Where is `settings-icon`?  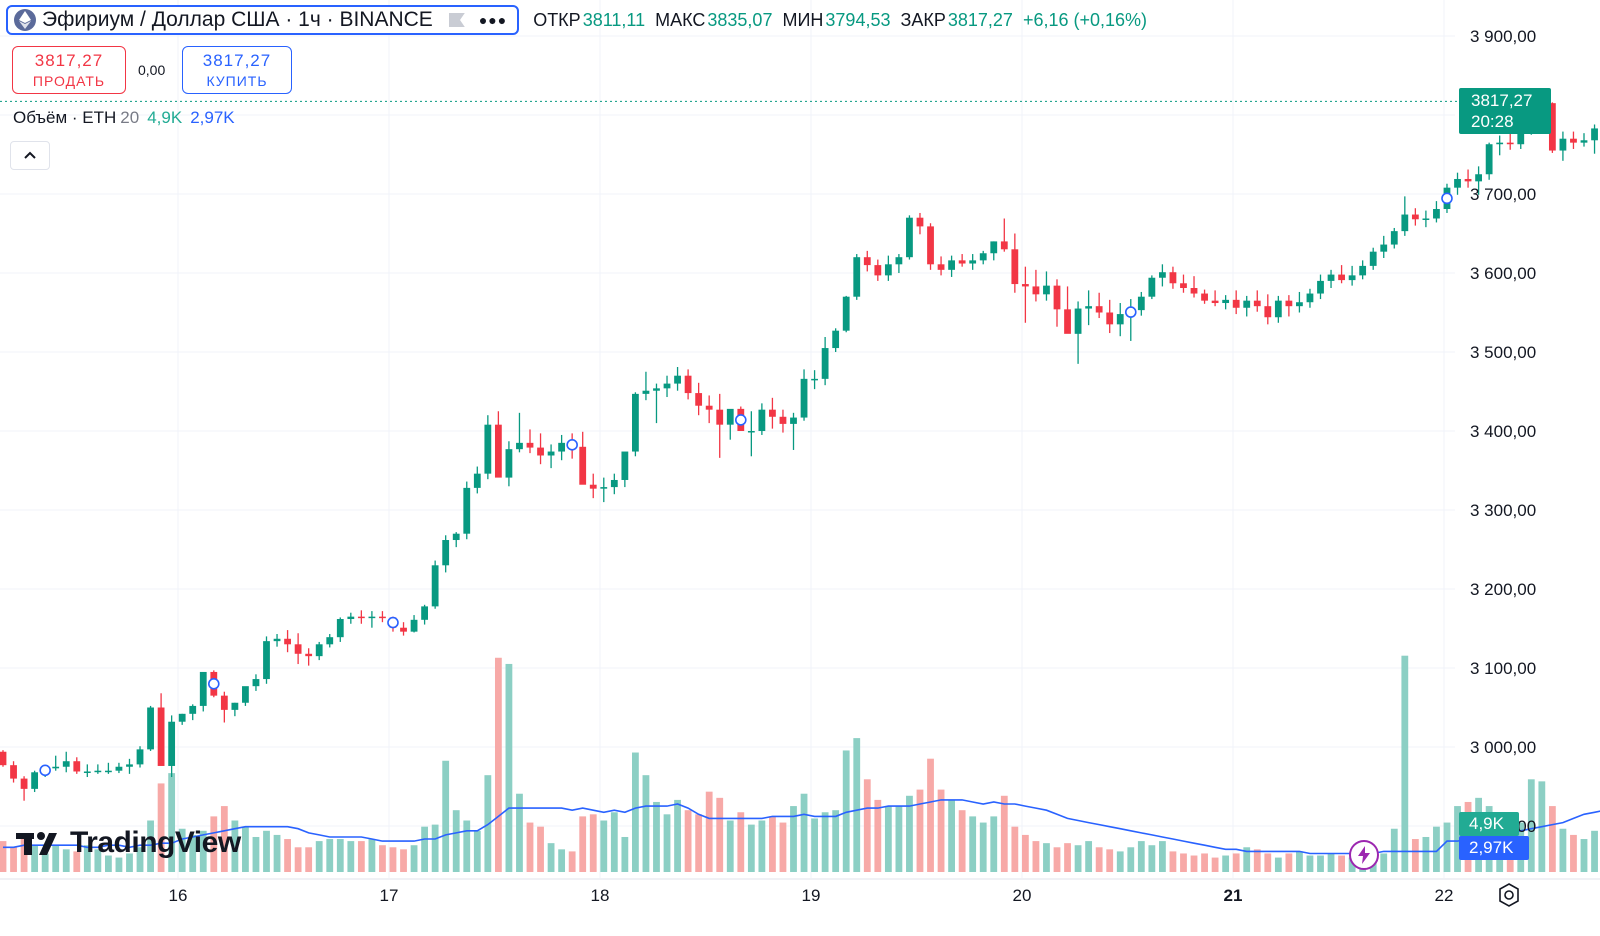
settings-icon is located at coordinates (1509, 895).